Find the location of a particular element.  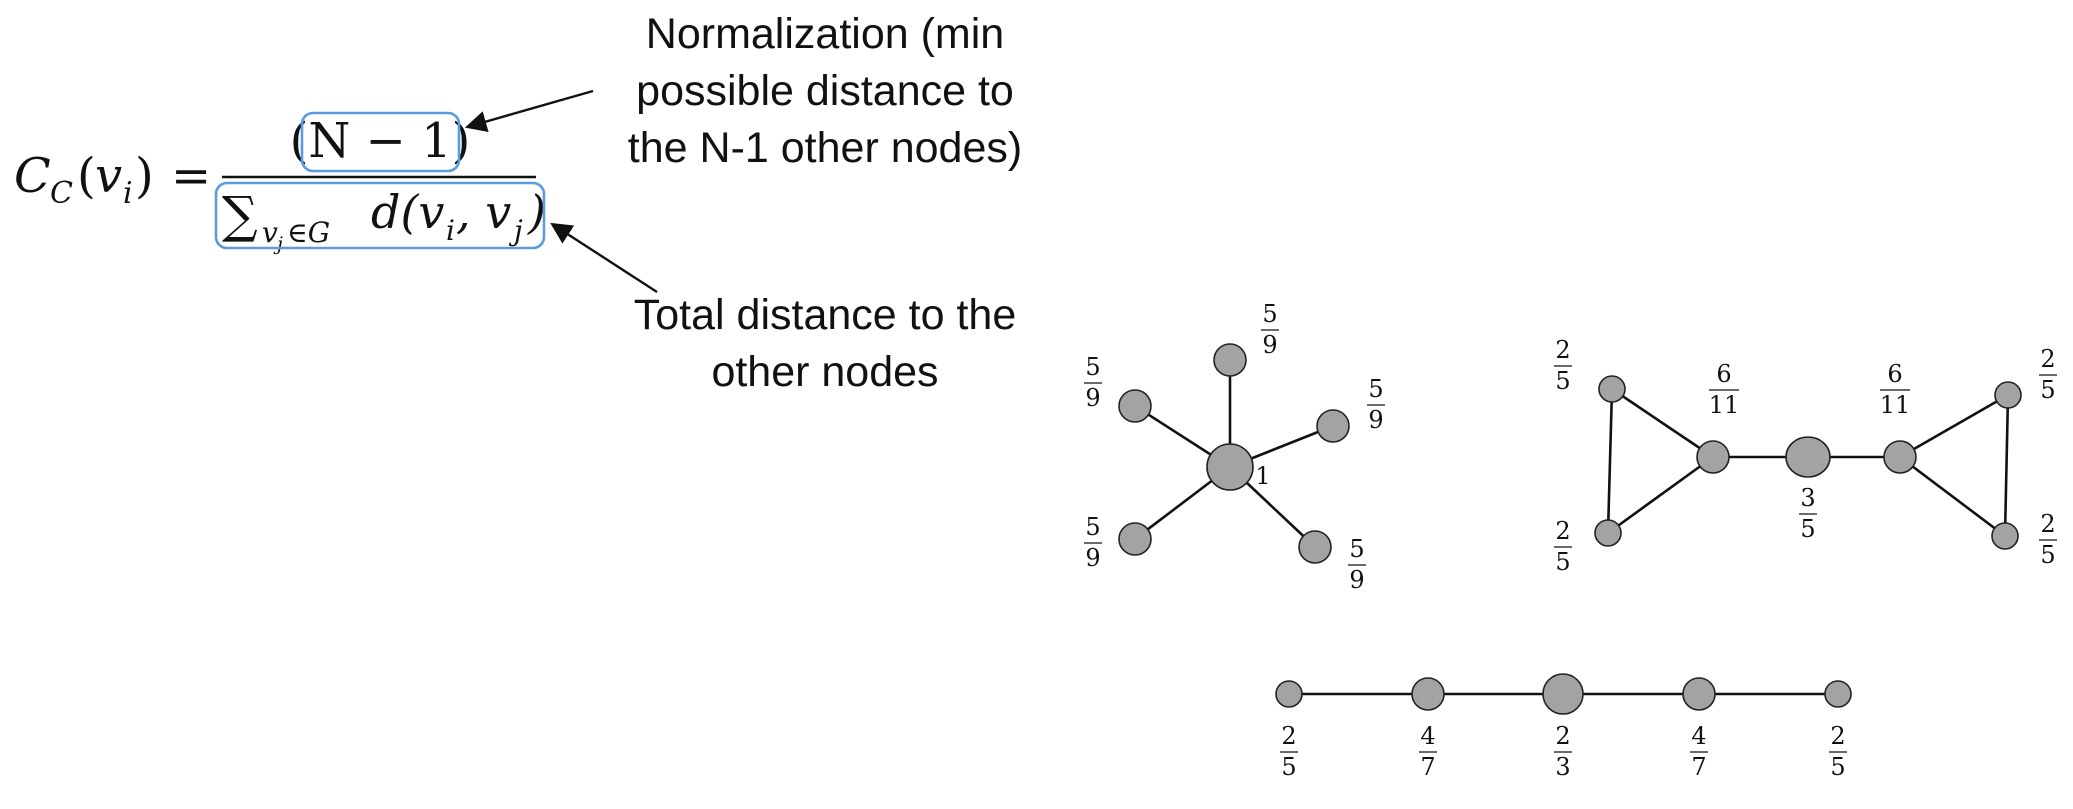

star-leaf-label-right: 5 9 is located at coordinates (1376, 404).